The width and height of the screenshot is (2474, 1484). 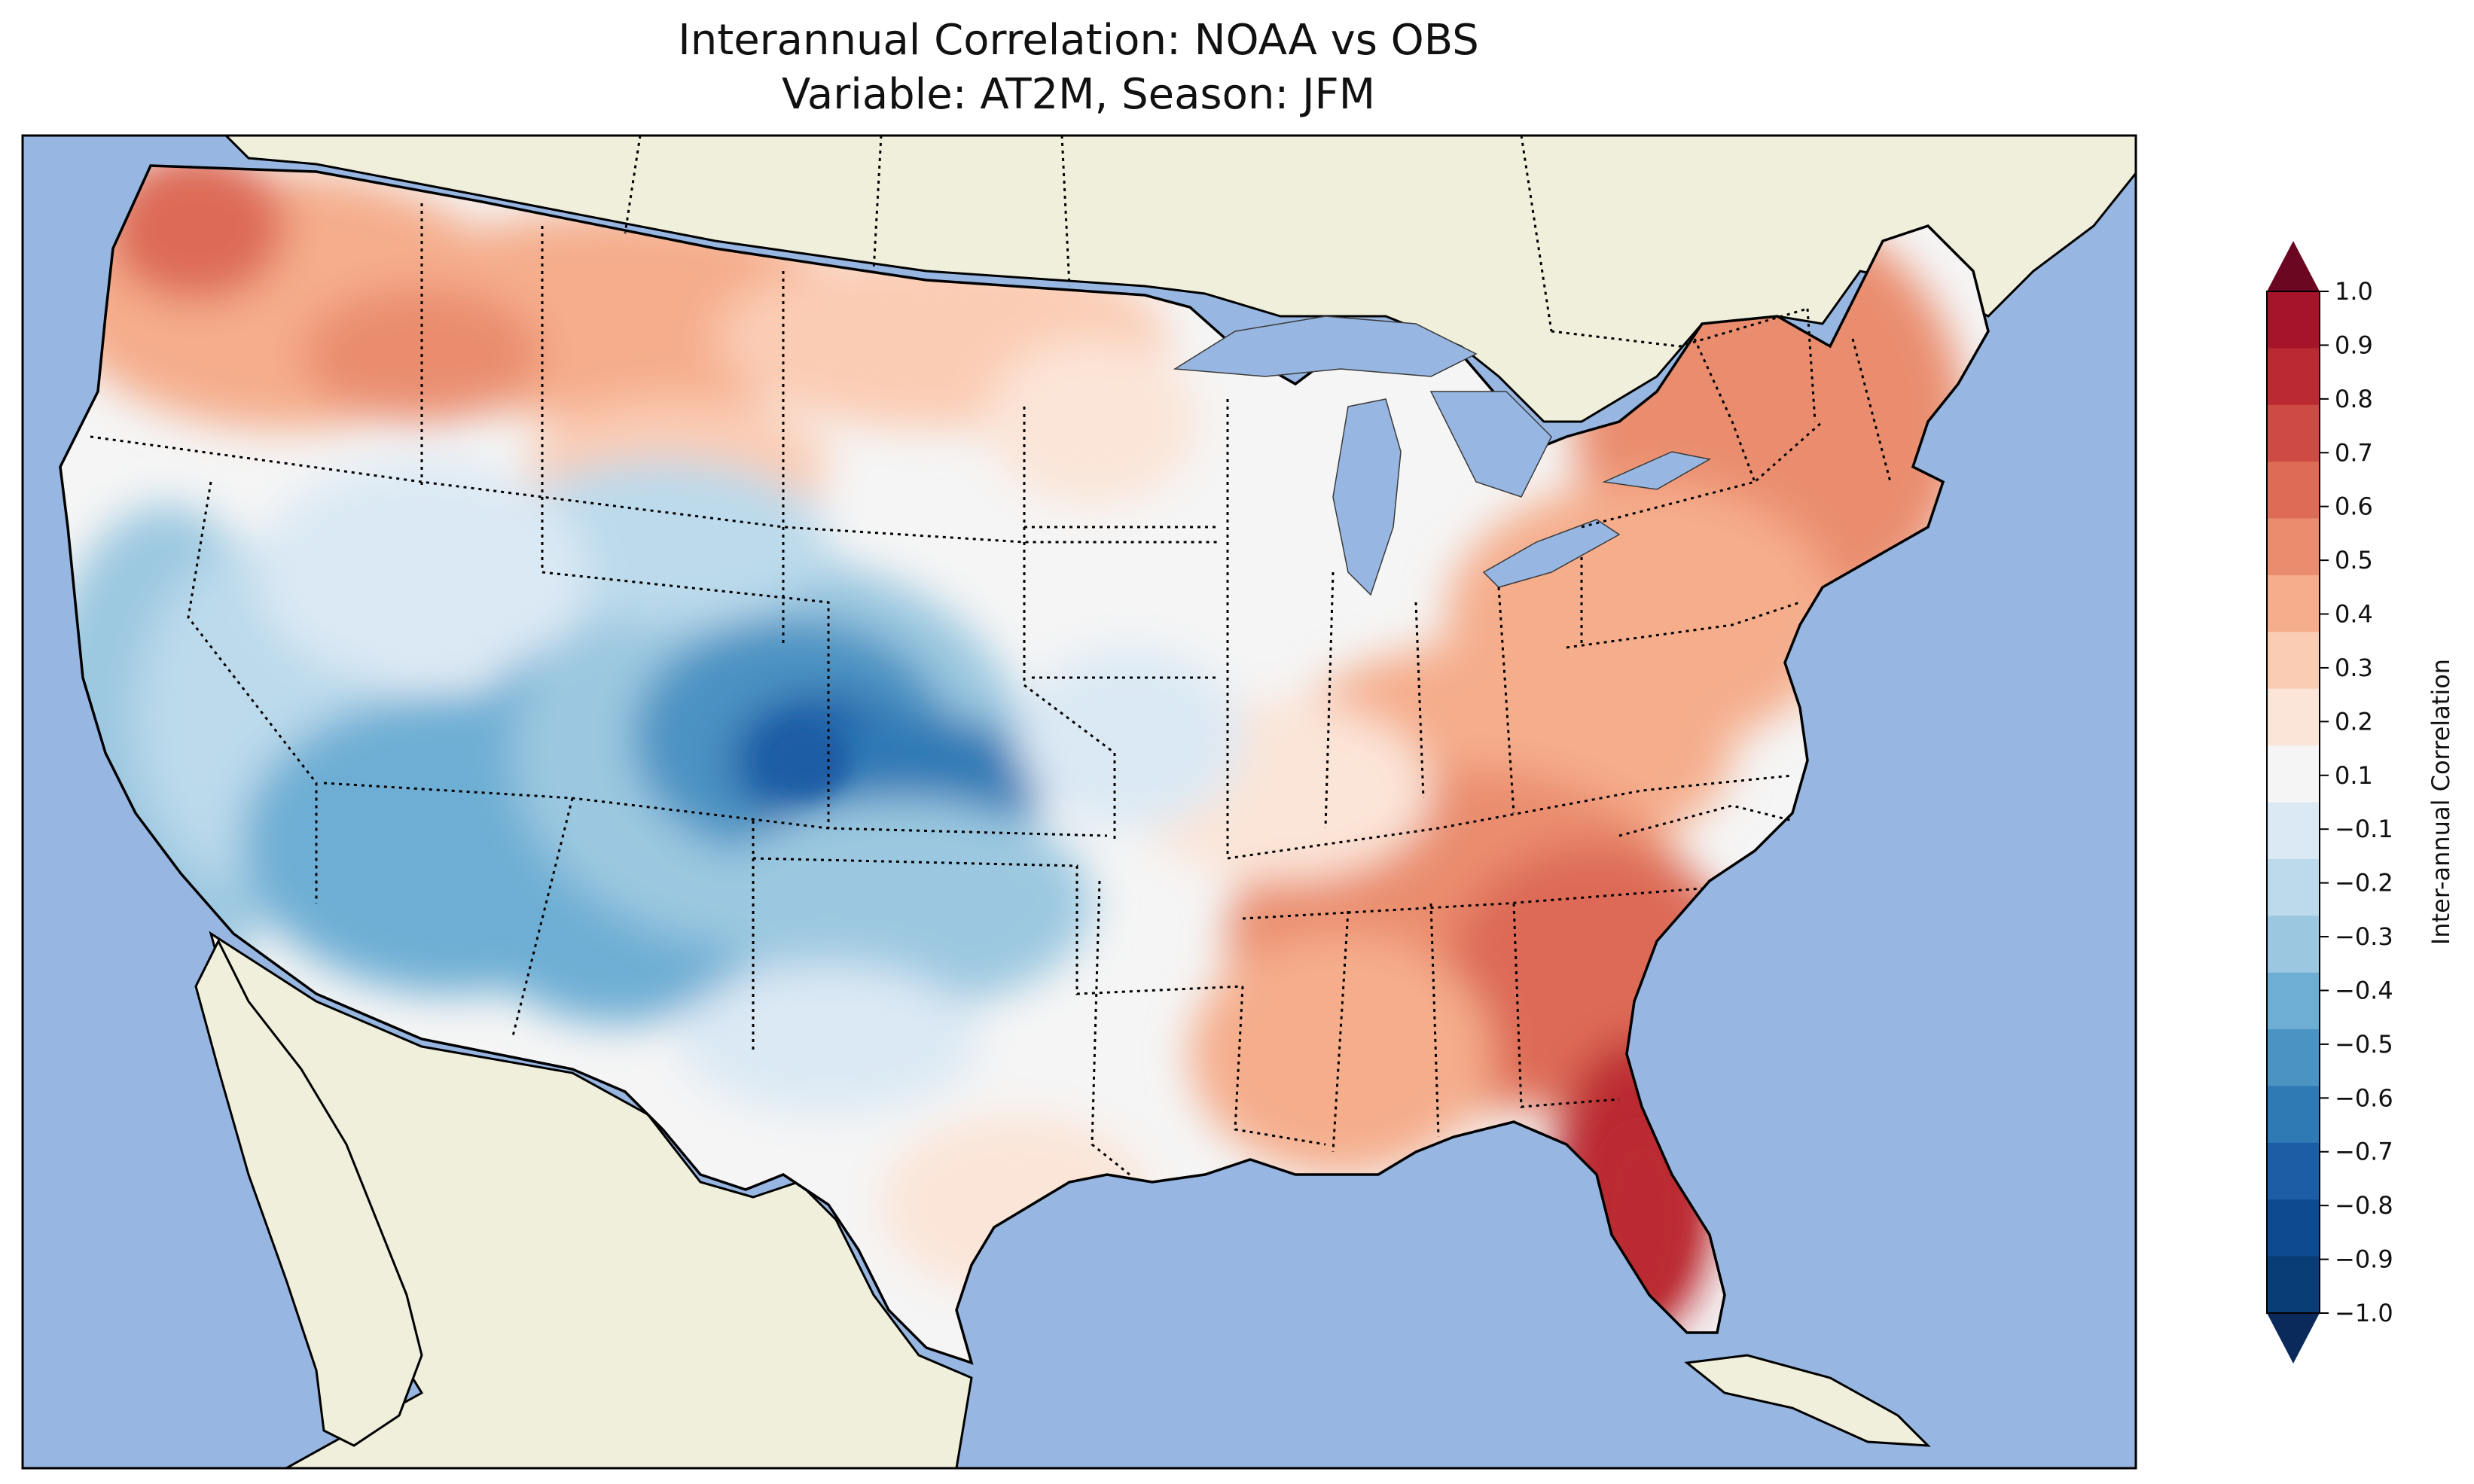 What do you see at coordinates (1657, 470) in the screenshot?
I see `lake-ontario` at bounding box center [1657, 470].